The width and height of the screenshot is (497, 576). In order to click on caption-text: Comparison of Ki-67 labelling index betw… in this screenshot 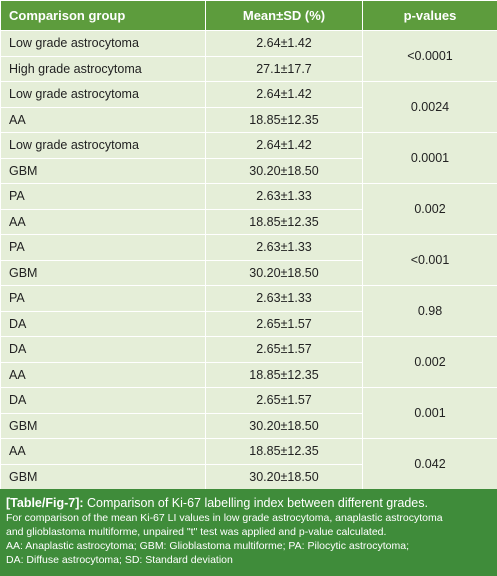, I will do `click(257, 503)`.